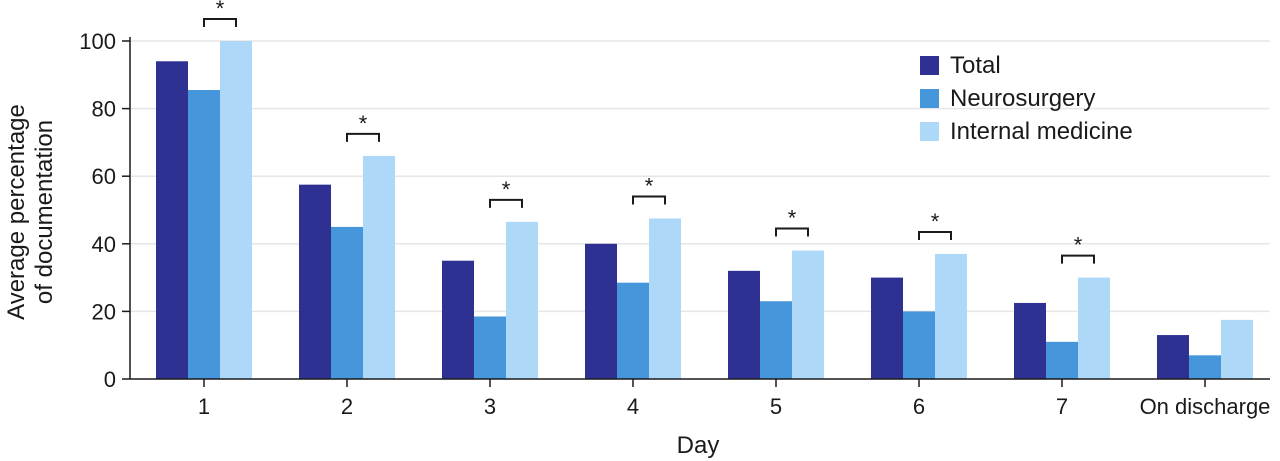 The height and width of the screenshot is (461, 1280). What do you see at coordinates (700, 398) in the screenshot?
I see `x-axis: 1 2 3 4 5 6 7 On discharge` at bounding box center [700, 398].